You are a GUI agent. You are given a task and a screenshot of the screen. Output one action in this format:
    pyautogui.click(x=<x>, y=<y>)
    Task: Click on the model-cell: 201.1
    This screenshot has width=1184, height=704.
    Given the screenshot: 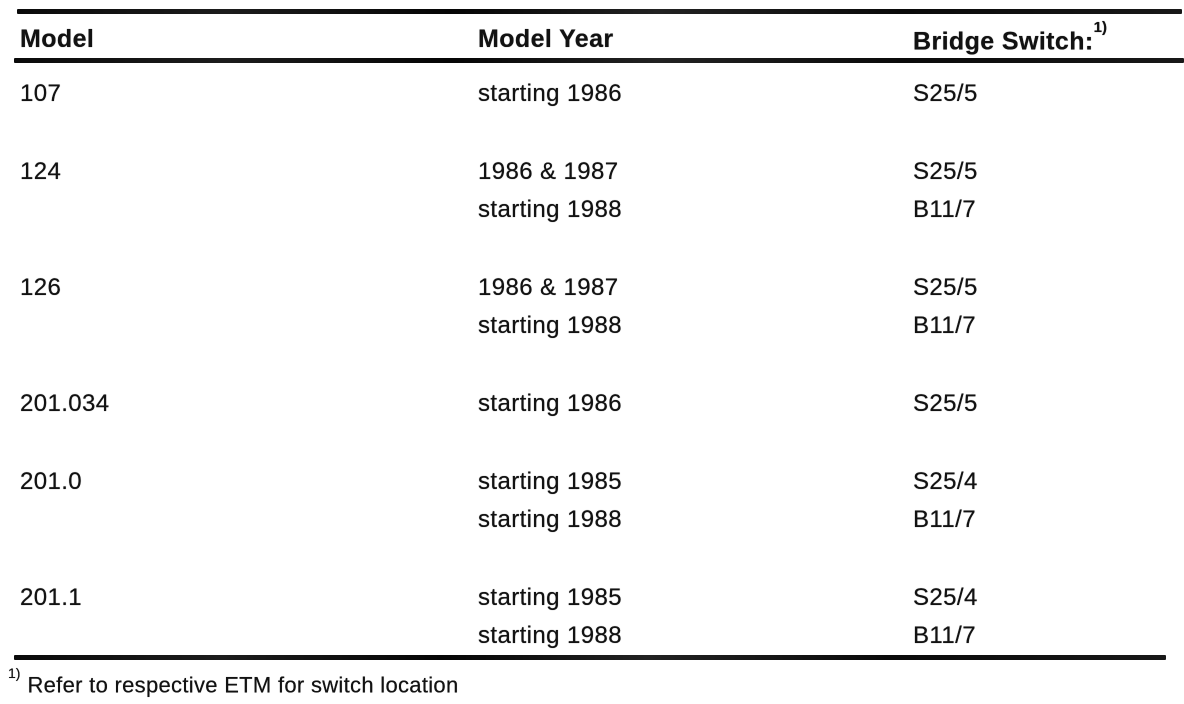 What is the action you would take?
    pyautogui.click(x=51, y=597)
    